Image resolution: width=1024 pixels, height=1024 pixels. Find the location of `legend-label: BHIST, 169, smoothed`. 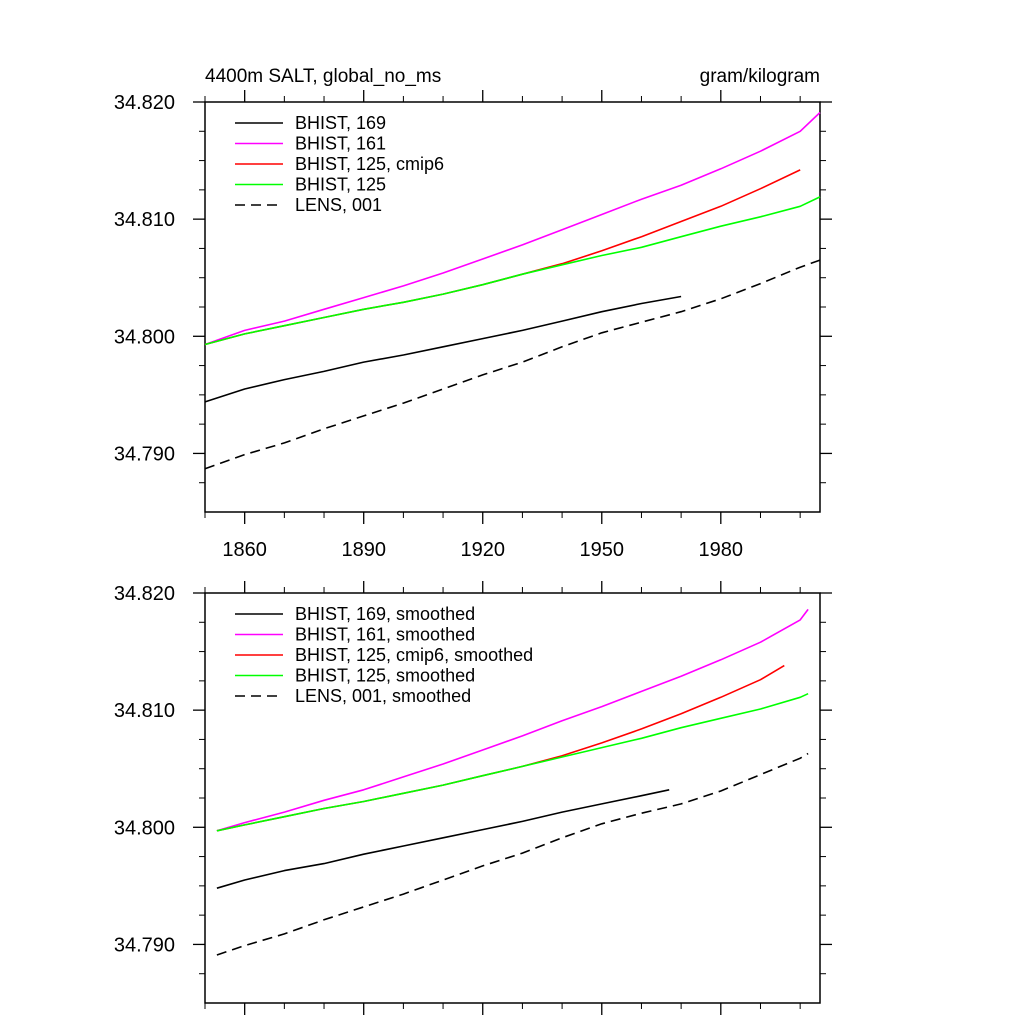

legend-label: BHIST, 169, smoothed is located at coordinates (385, 614).